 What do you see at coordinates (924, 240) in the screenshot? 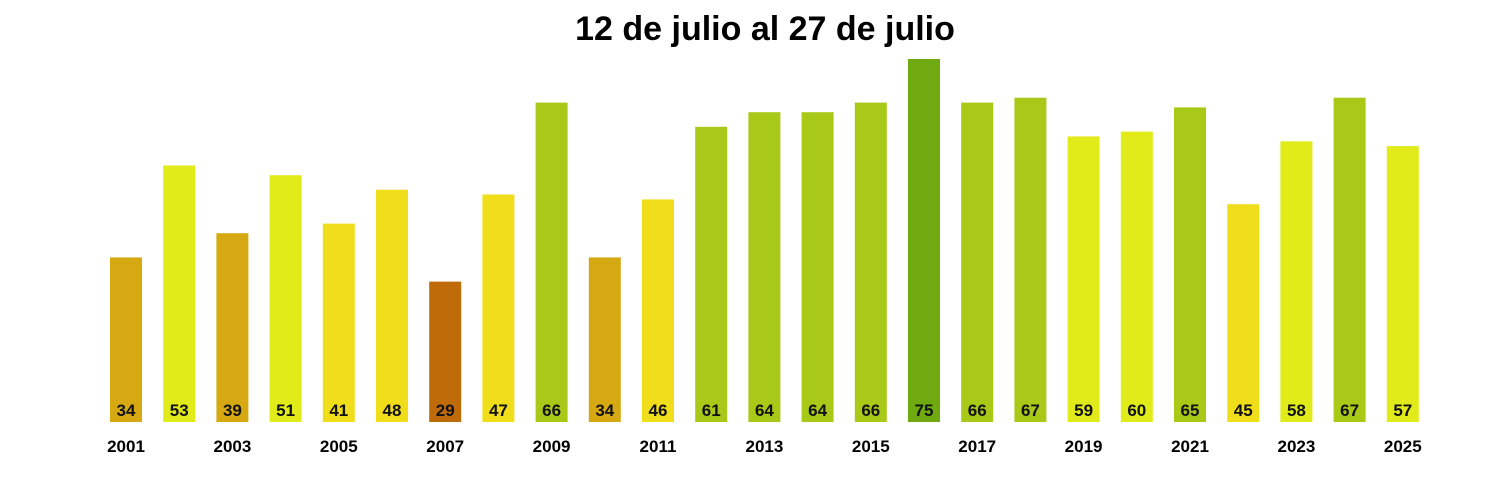
I see `bar-2016` at bounding box center [924, 240].